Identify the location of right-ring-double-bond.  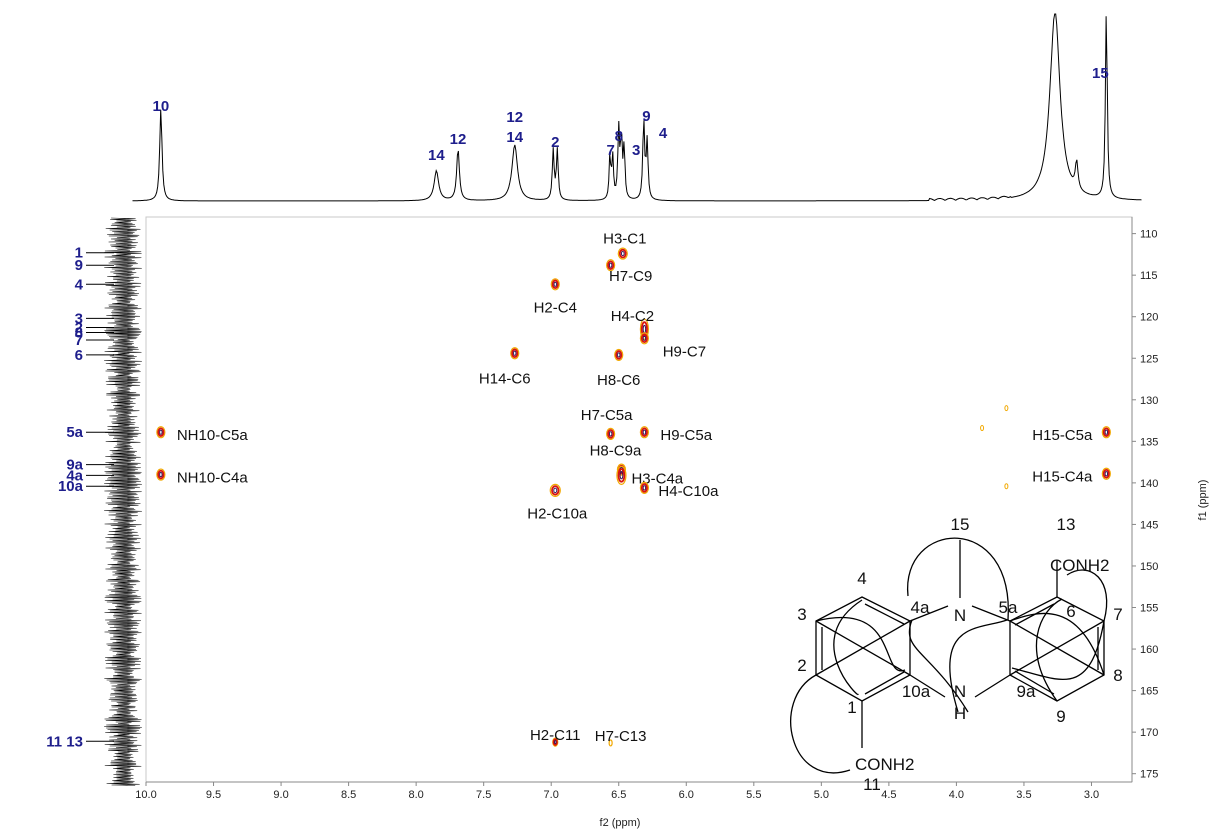
(1034, 682).